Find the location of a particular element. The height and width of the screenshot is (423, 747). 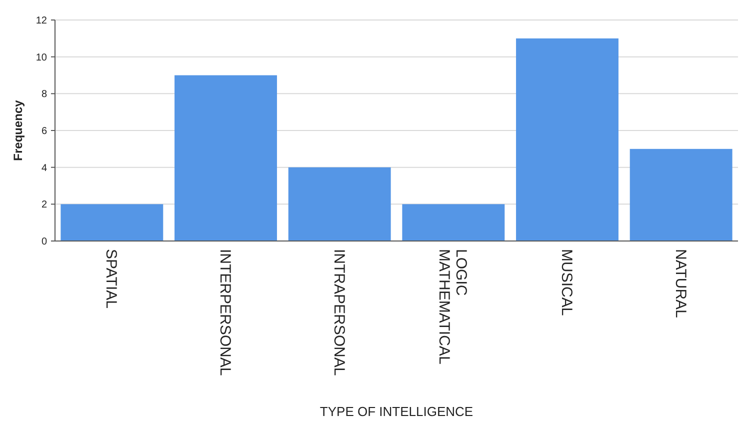

y-tick-label: 2 is located at coordinates (44, 205).